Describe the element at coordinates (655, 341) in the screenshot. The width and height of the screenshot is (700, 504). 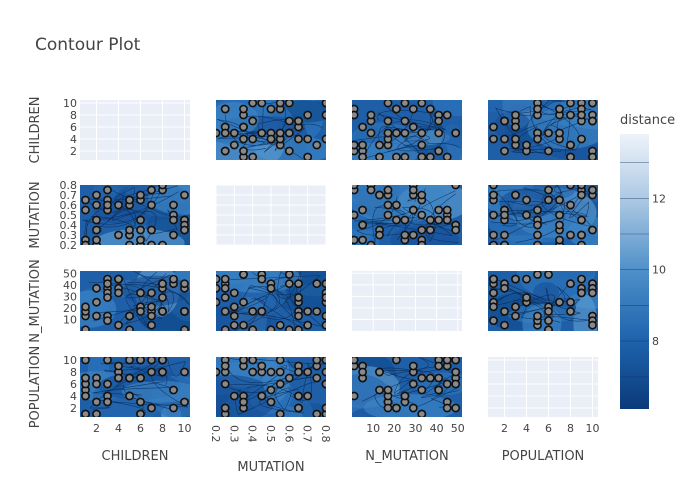
I see `colorbar-tick-label: 8` at that location.